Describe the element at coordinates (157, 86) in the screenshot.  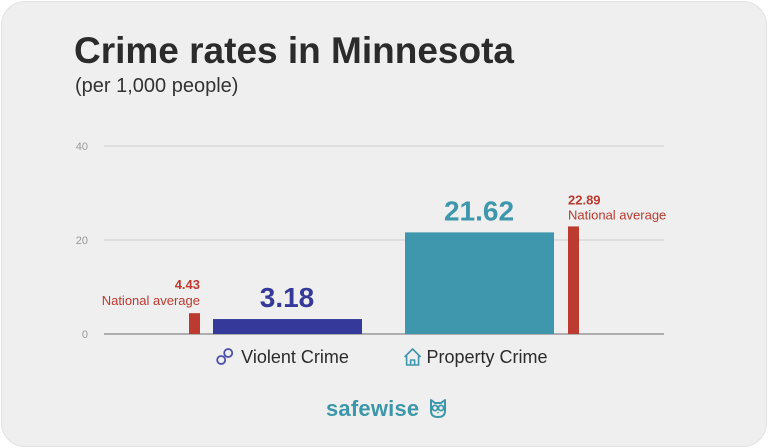
I see `chart-subtitle: (per 1,000 people)` at that location.